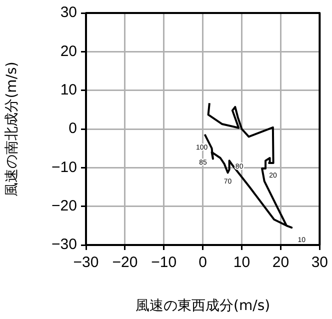  I want to click on x-tick-label: 20, so click(281, 263).